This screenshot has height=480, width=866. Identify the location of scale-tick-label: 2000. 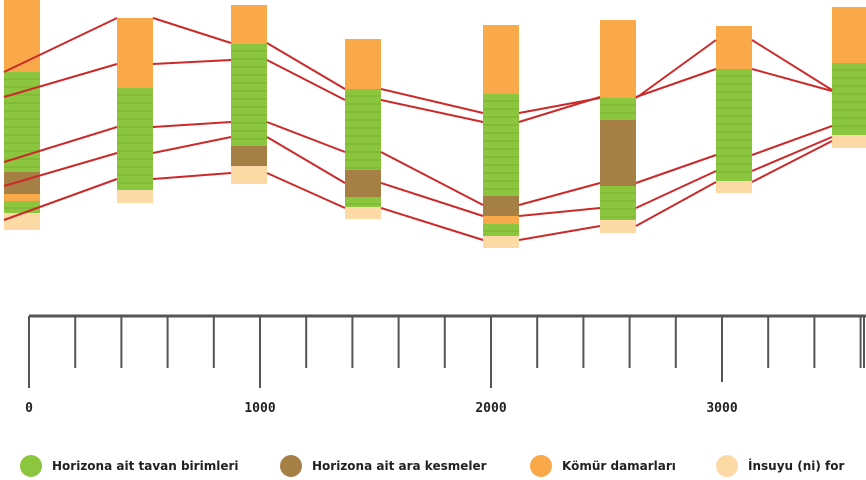
(490, 408).